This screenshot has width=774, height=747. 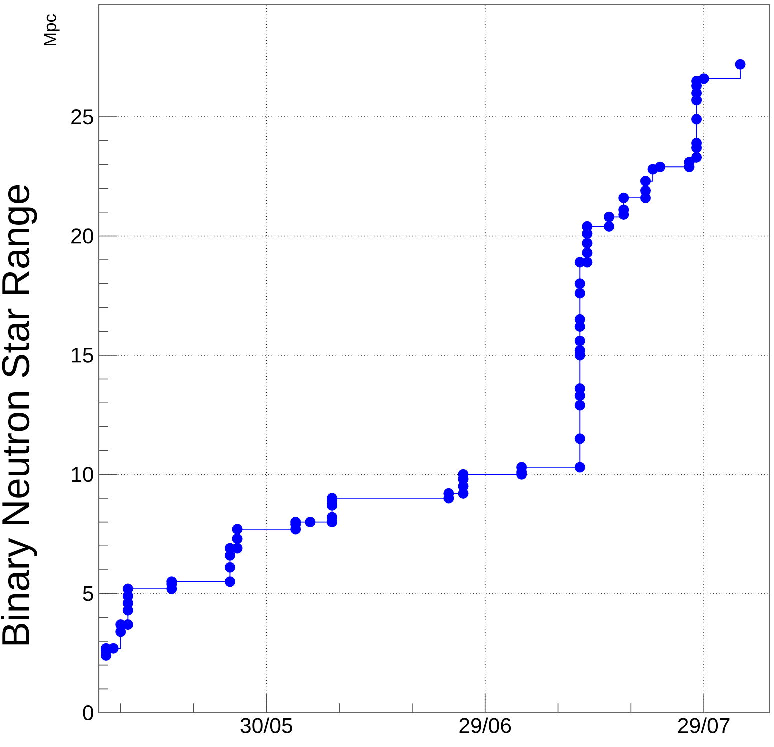 What do you see at coordinates (88, 594) in the screenshot?
I see `y-tick-label: 5` at bounding box center [88, 594].